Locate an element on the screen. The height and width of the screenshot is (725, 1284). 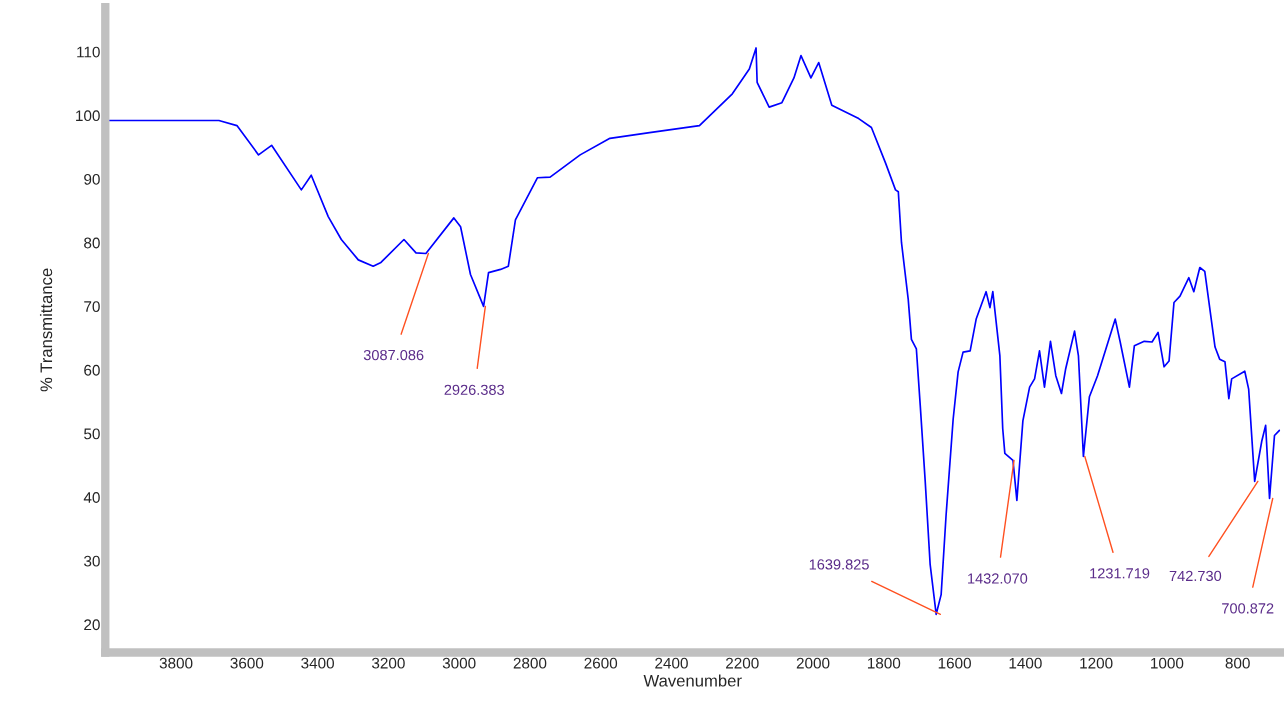
annotation: 1432.070 is located at coordinates (998, 578).